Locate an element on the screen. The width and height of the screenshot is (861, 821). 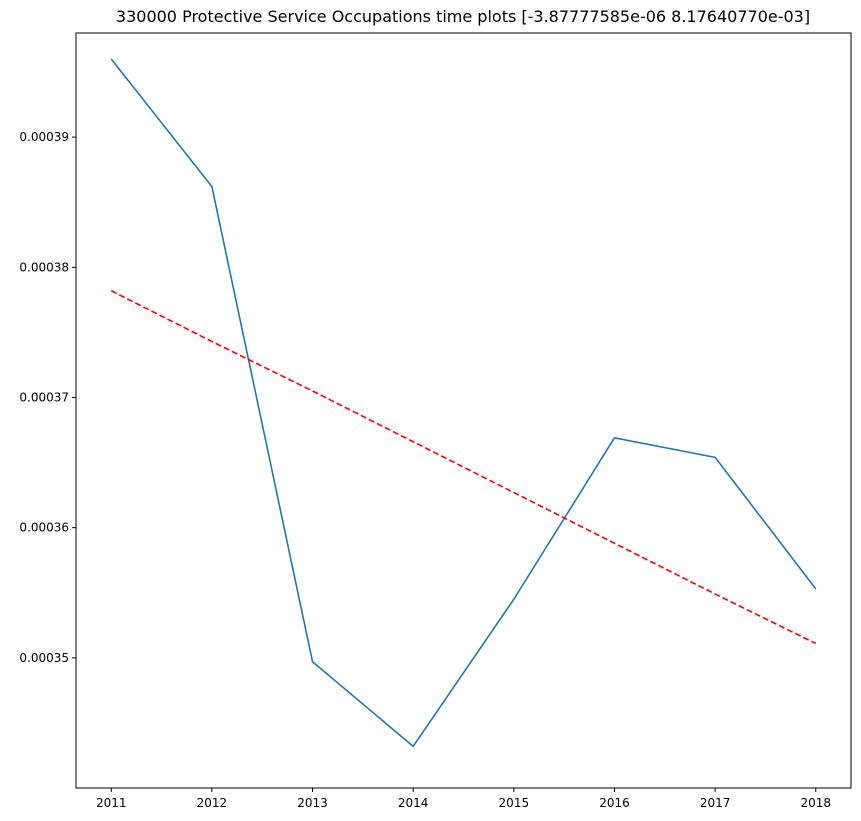
x-tick-label: 2012 is located at coordinates (212, 803).